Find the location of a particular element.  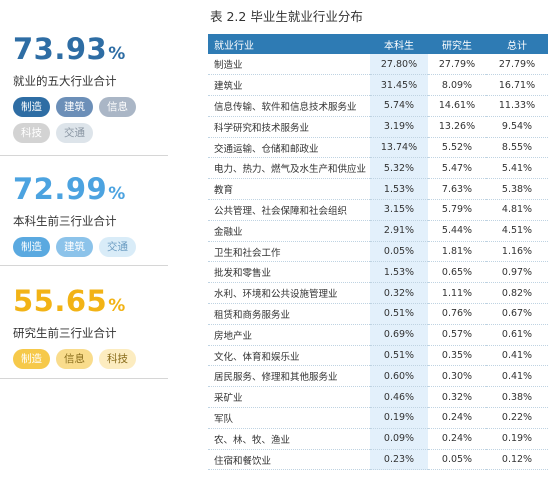

cell-graduate: 0.24% is located at coordinates (457, 439).